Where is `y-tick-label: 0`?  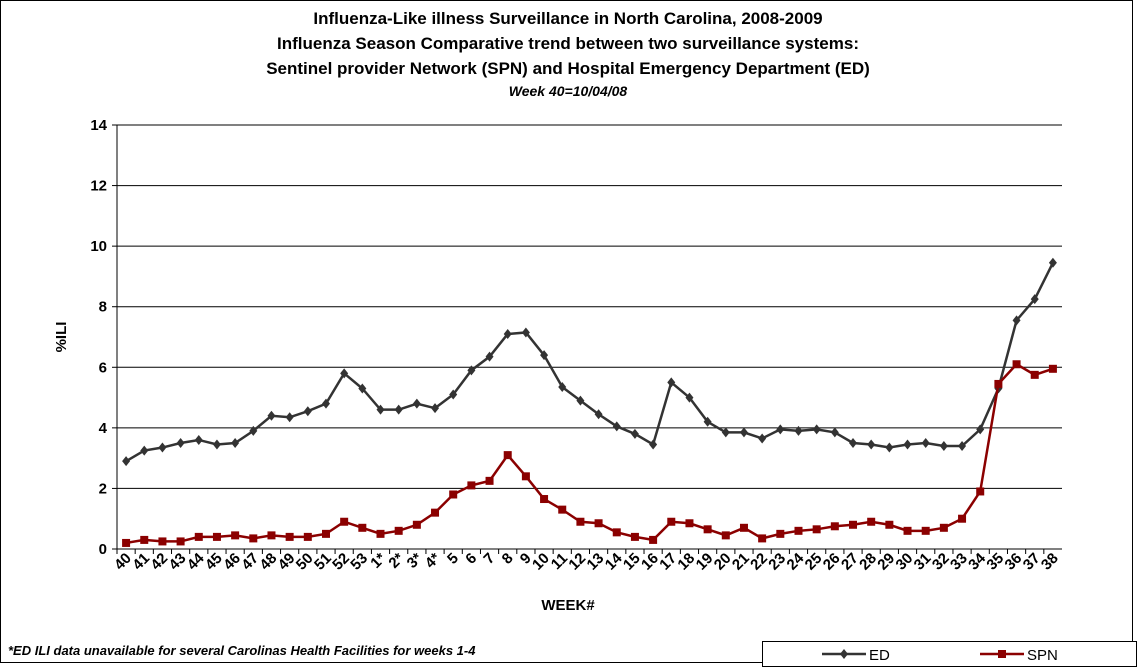 y-tick-label: 0 is located at coordinates (103, 549).